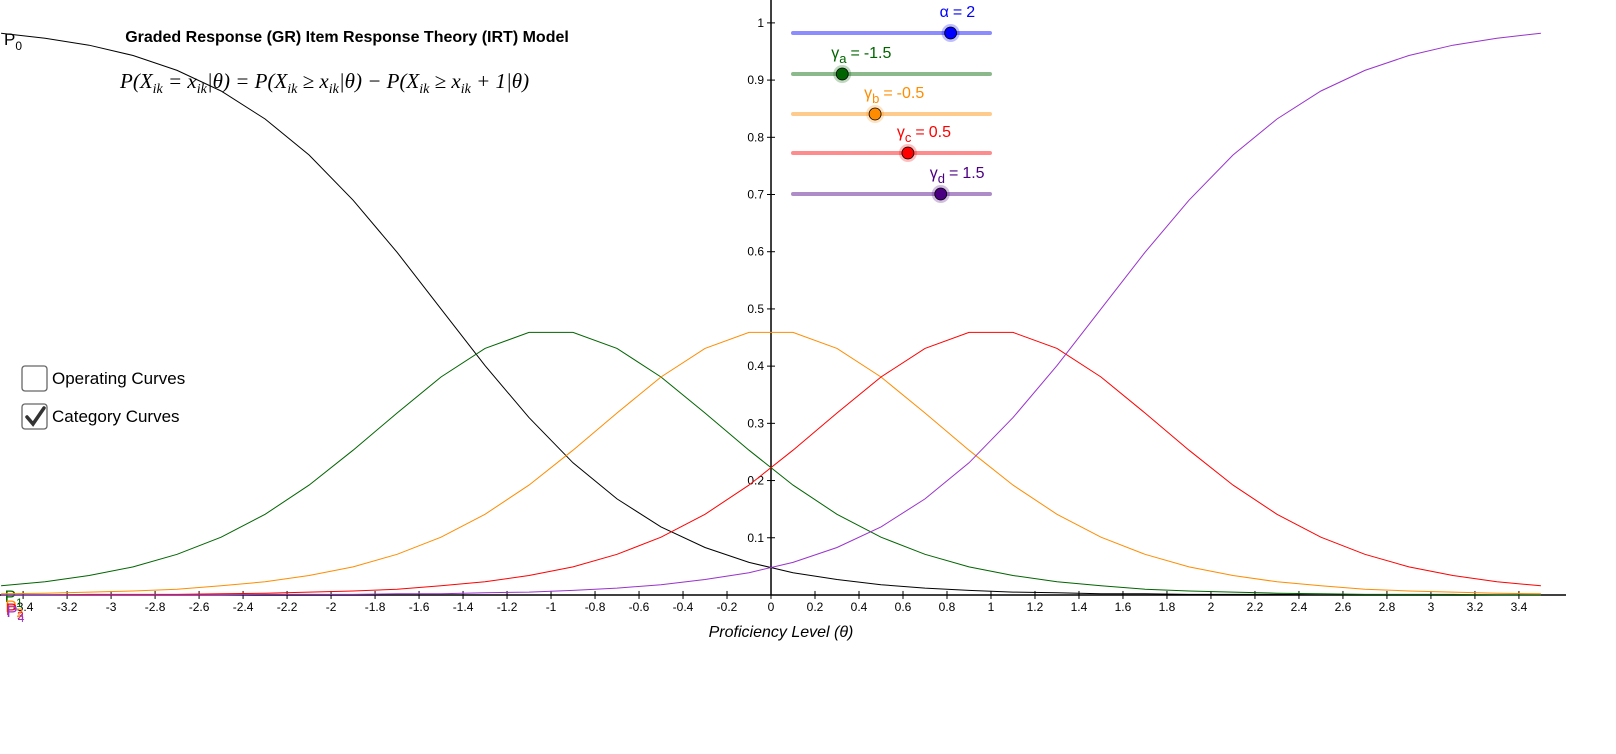 This screenshot has width=1616, height=754. What do you see at coordinates (1299, 607) in the screenshot?
I see `x-tick-label: 2.4` at bounding box center [1299, 607].